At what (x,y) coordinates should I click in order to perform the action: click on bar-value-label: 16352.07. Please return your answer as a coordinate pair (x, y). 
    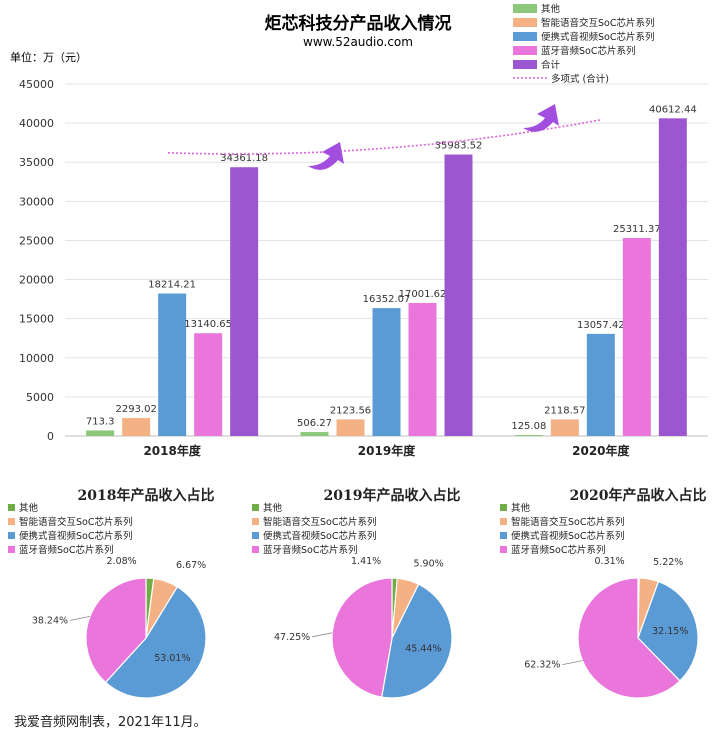
    Looking at the image, I should click on (387, 299).